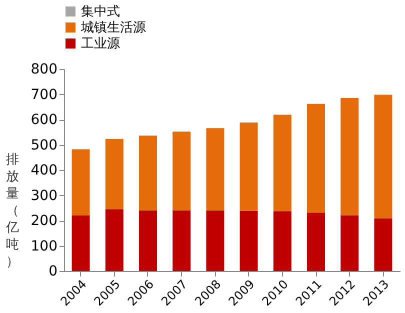 Image resolution: width=405 pixels, height=313 pixels. What do you see at coordinates (44, 246) in the screenshot?
I see `y-tick-label: 100` at bounding box center [44, 246].